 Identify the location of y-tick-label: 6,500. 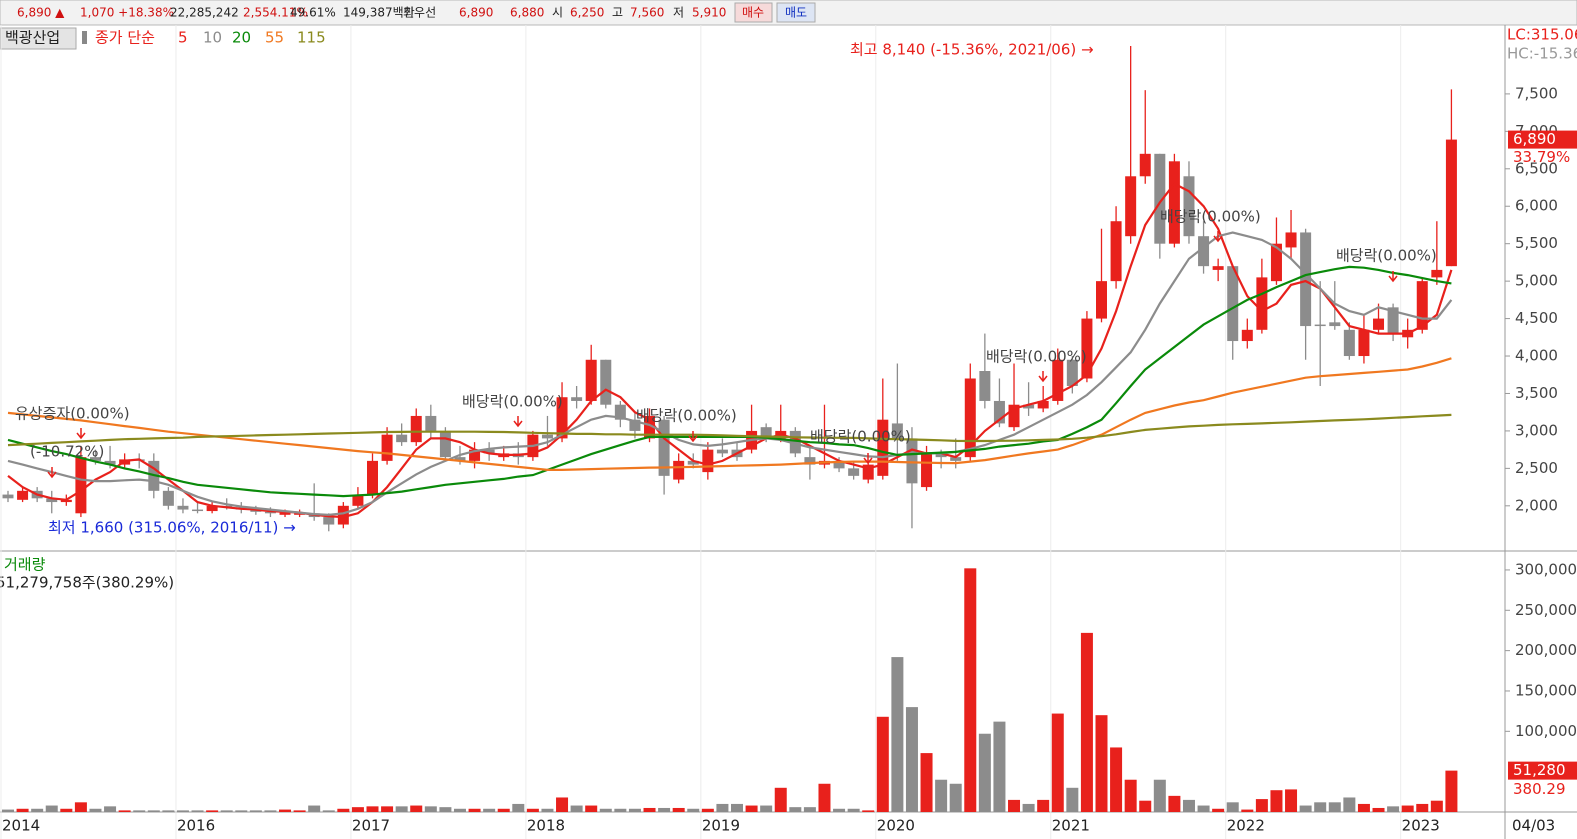
(1536, 168).